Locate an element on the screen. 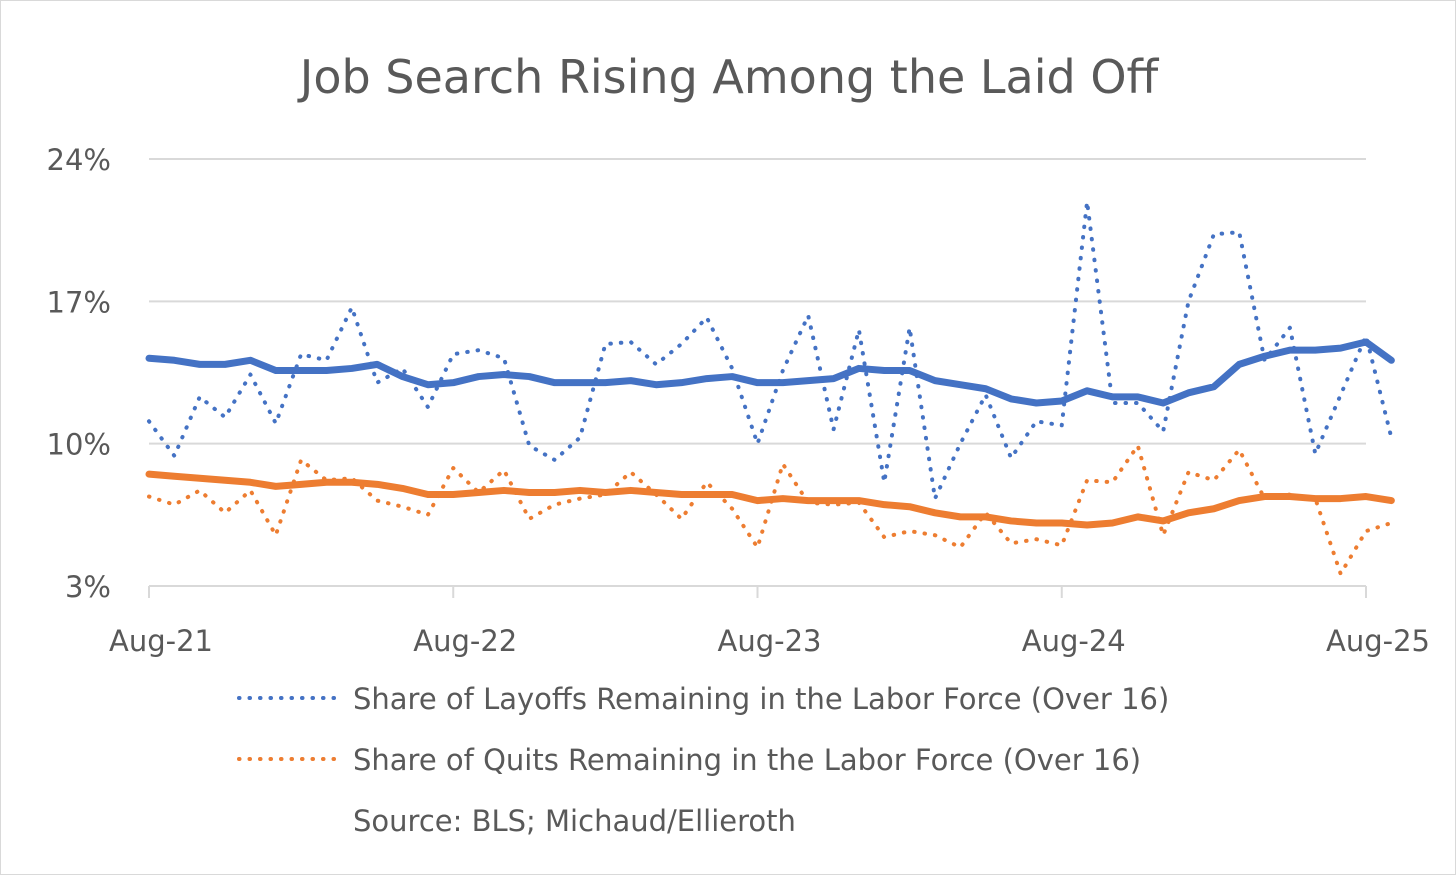 The image size is (1456, 876). x-axis is located at coordinates (757, 591).